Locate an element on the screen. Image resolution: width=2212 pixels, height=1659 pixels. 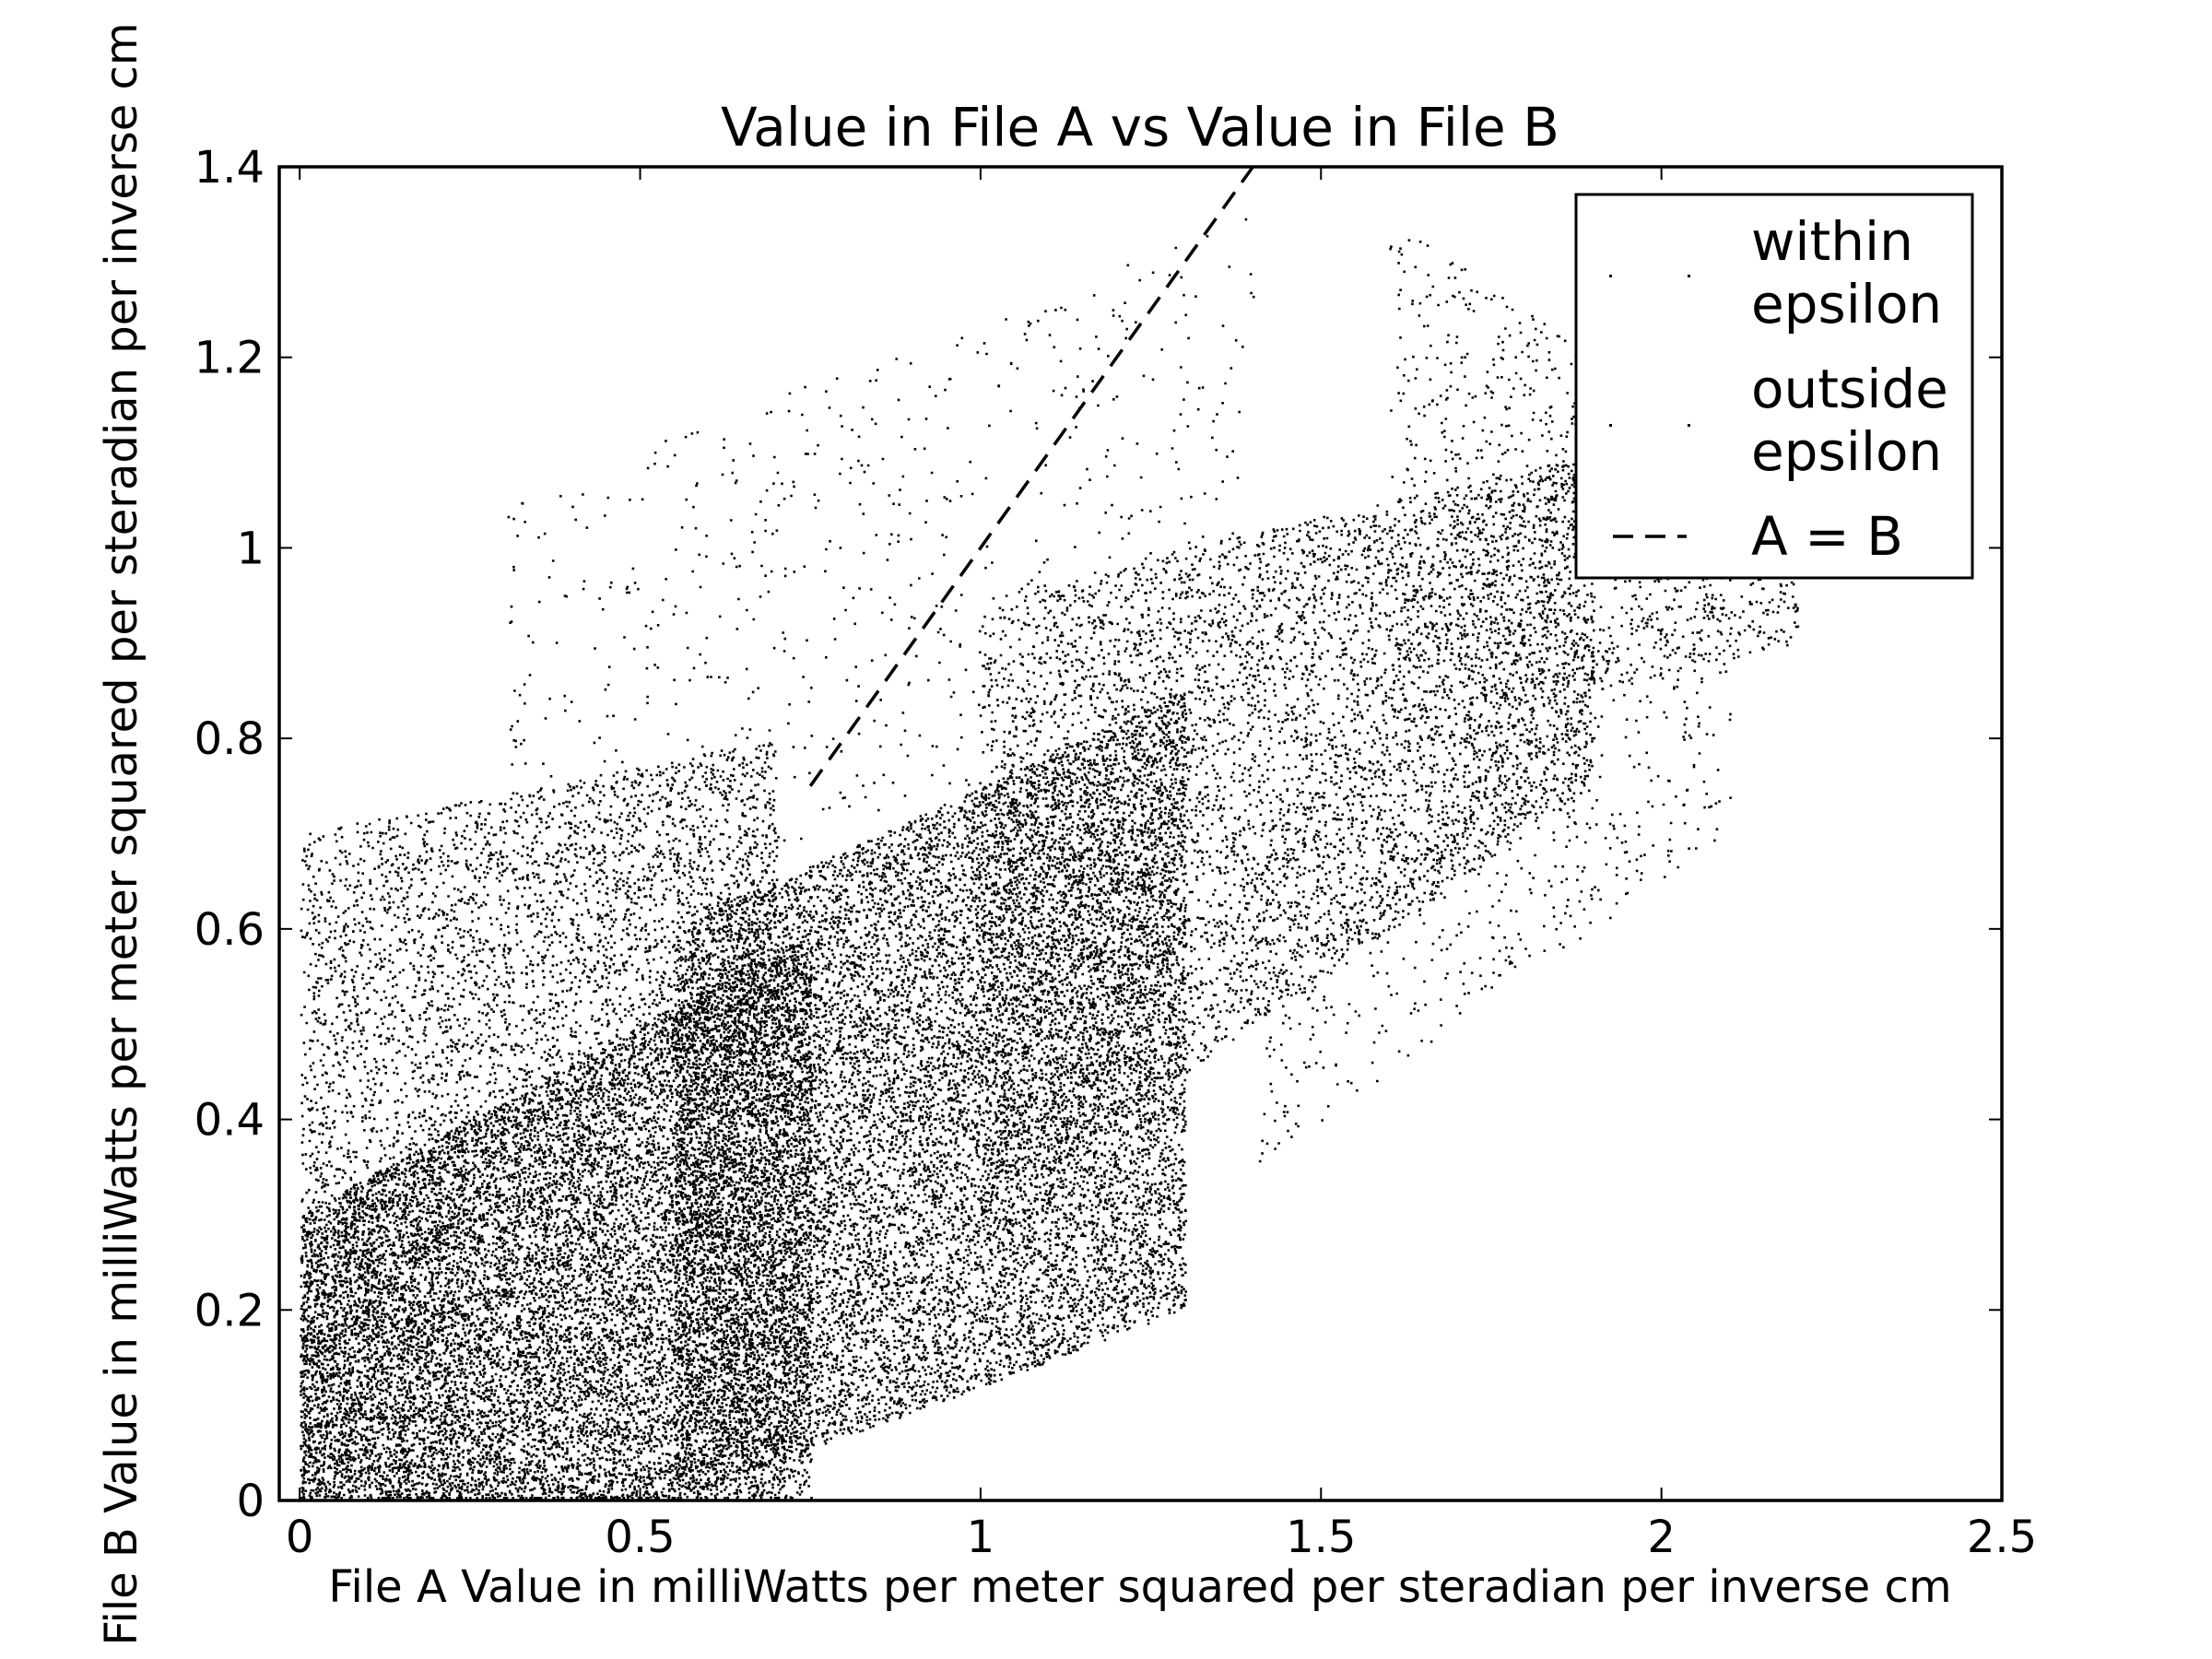
reference-line-group is located at coordinates (1031, 476).